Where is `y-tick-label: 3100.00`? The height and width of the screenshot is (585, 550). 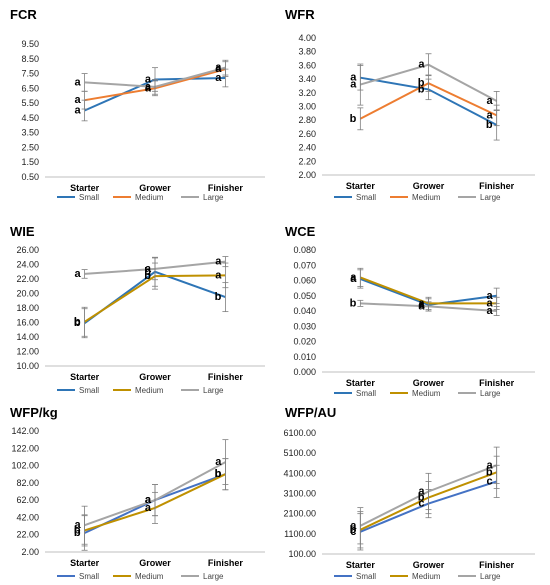 y-tick-label: 3100.00 is located at coordinates (299, 494).